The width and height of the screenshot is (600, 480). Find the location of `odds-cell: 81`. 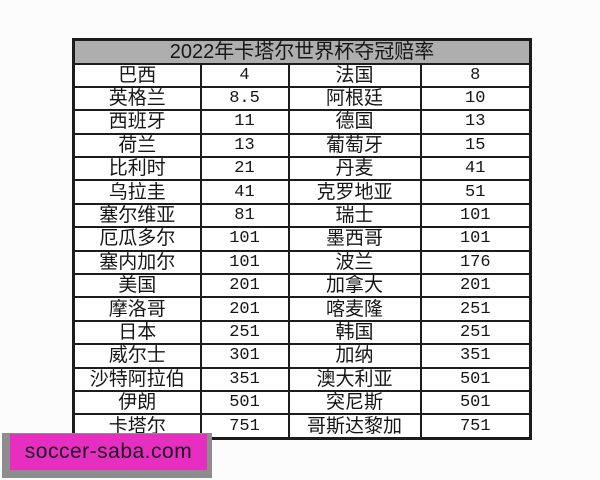

odds-cell: 81 is located at coordinates (244, 215).